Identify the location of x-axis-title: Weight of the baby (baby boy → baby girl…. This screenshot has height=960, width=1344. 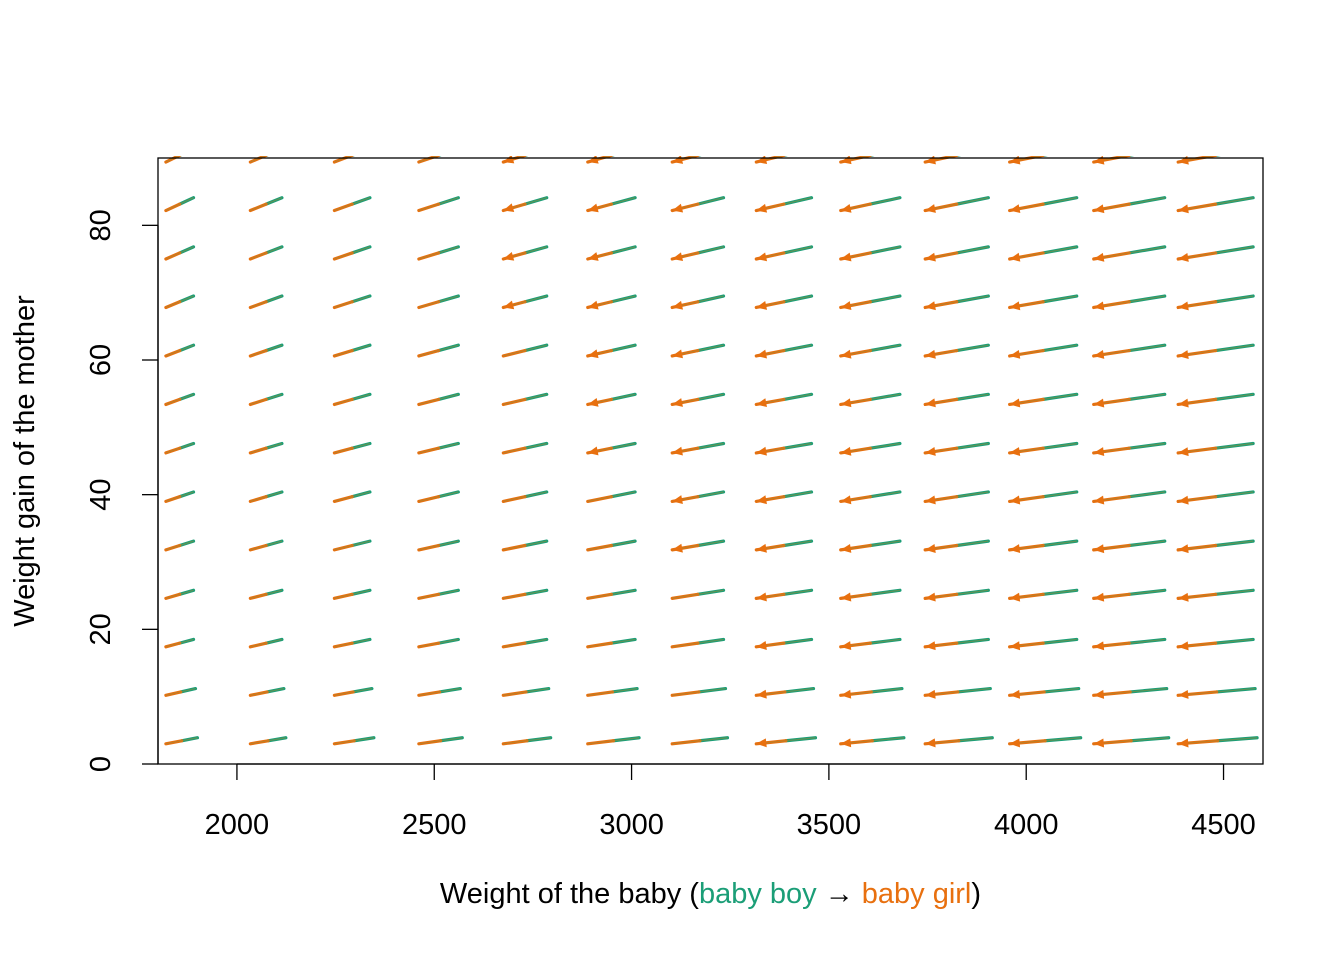
(710, 894).